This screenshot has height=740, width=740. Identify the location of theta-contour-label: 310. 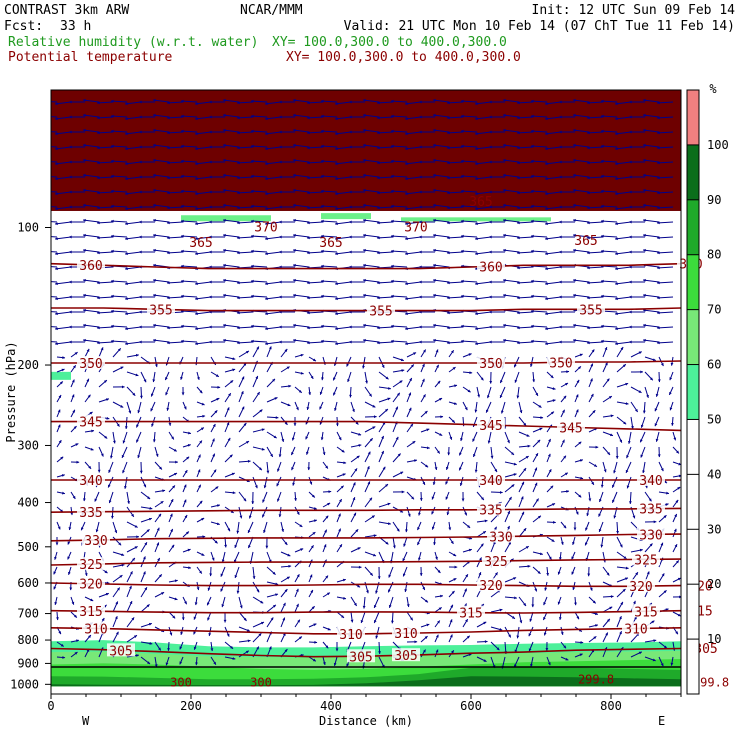
(405, 634).